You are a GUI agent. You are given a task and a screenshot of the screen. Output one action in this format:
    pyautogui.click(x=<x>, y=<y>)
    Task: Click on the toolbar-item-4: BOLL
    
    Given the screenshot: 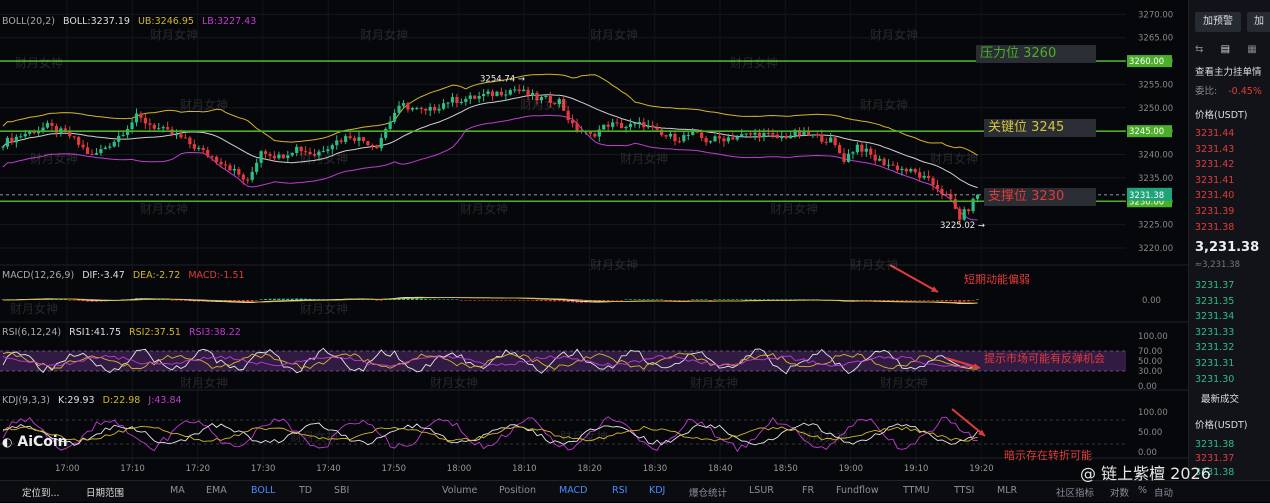 What is the action you would take?
    pyautogui.click(x=263, y=490)
    